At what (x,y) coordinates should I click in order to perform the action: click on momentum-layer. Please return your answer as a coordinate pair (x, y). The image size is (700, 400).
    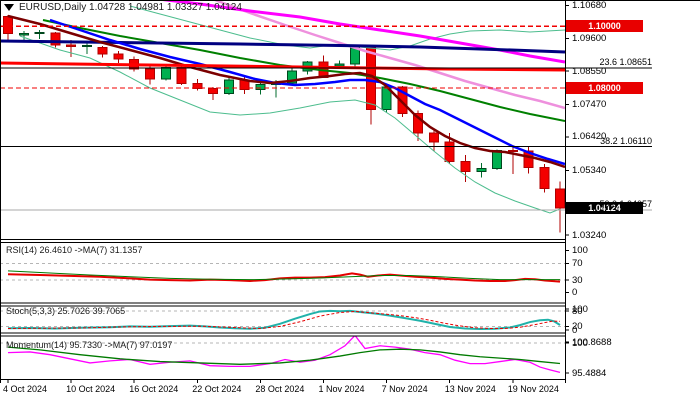
    Looking at the image, I should click on (284, 354).